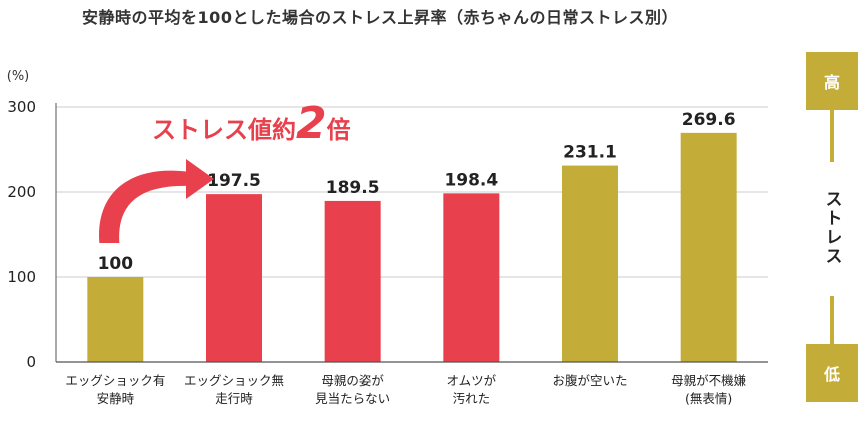  I want to click on x-category-label: 母親が不機嫌, so click(708, 380).